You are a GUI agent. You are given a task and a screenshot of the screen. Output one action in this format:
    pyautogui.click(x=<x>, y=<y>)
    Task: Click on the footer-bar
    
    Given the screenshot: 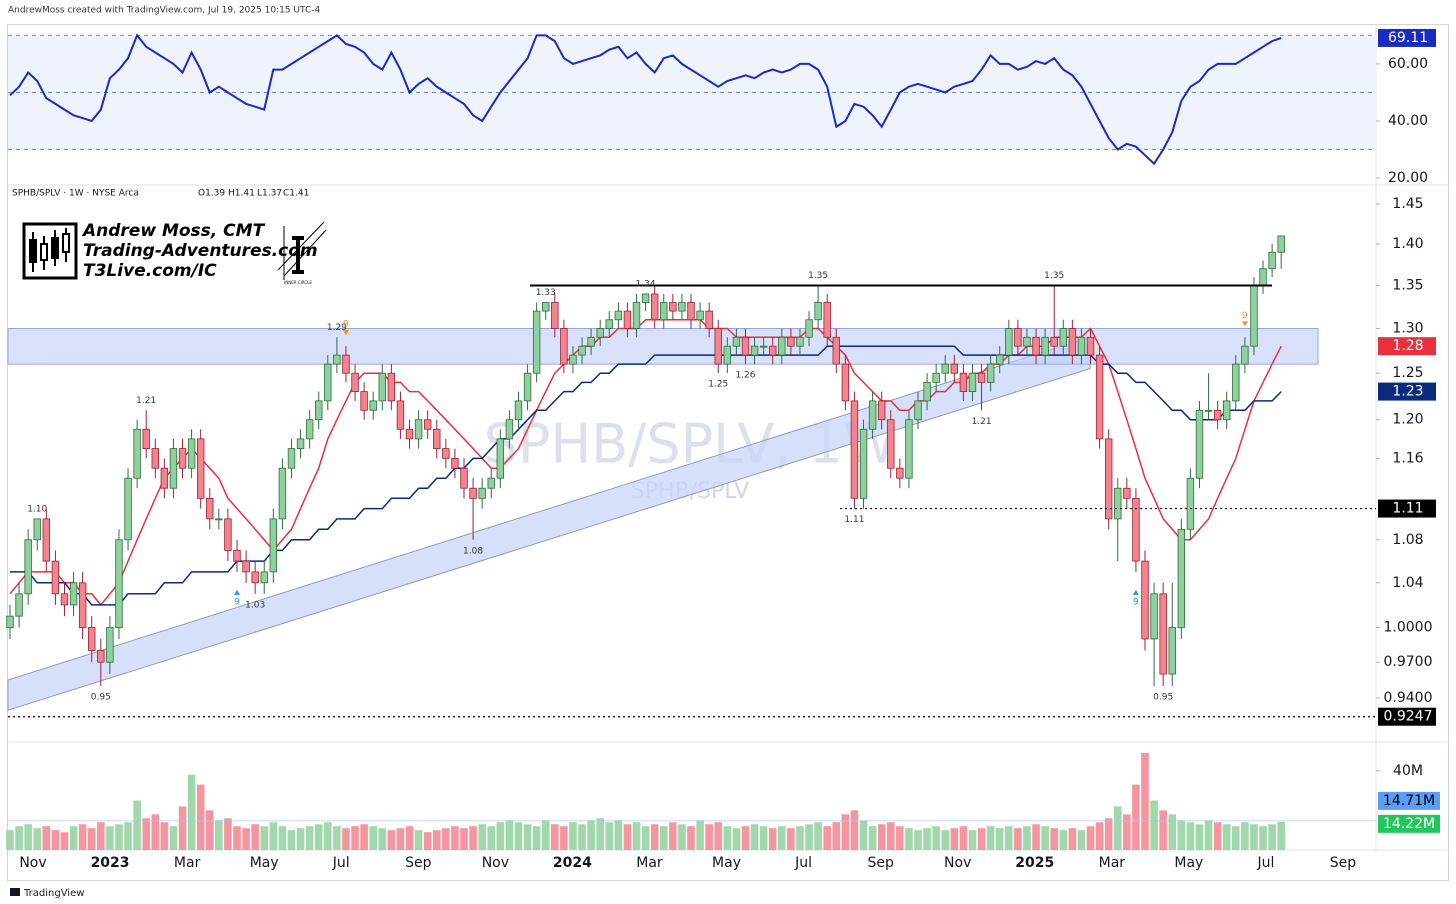 What is the action you would take?
    pyautogui.click(x=728, y=892)
    